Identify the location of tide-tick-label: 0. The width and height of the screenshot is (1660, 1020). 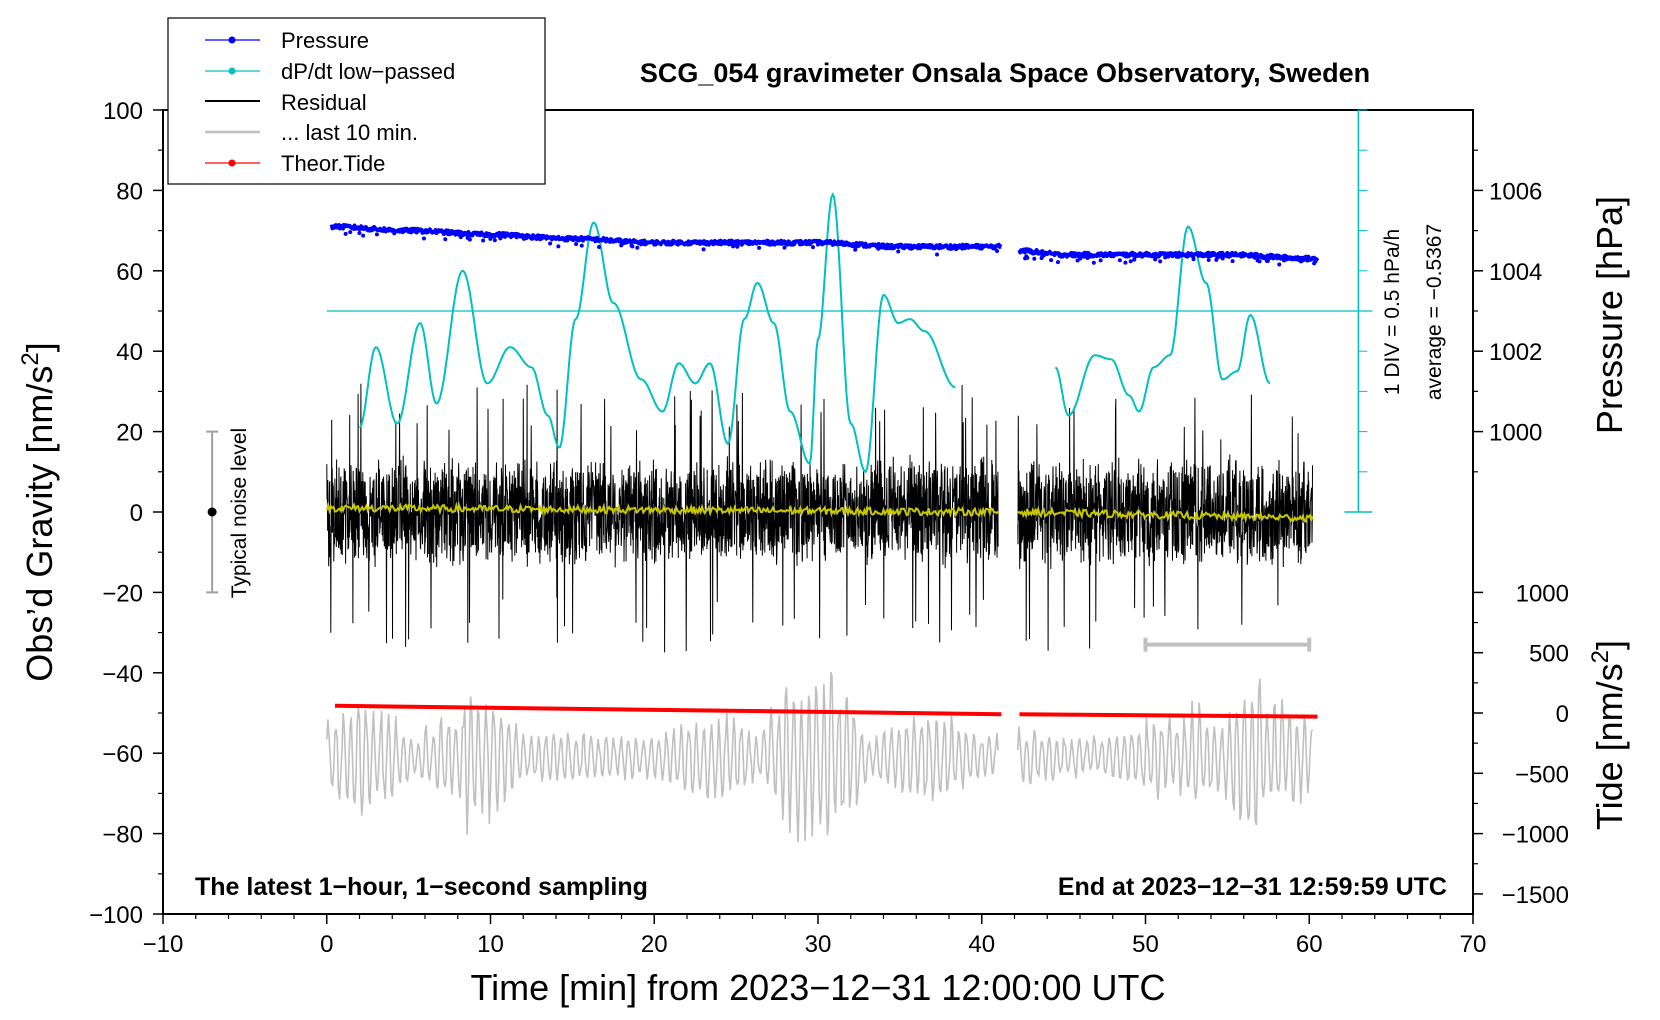
(1562, 714).